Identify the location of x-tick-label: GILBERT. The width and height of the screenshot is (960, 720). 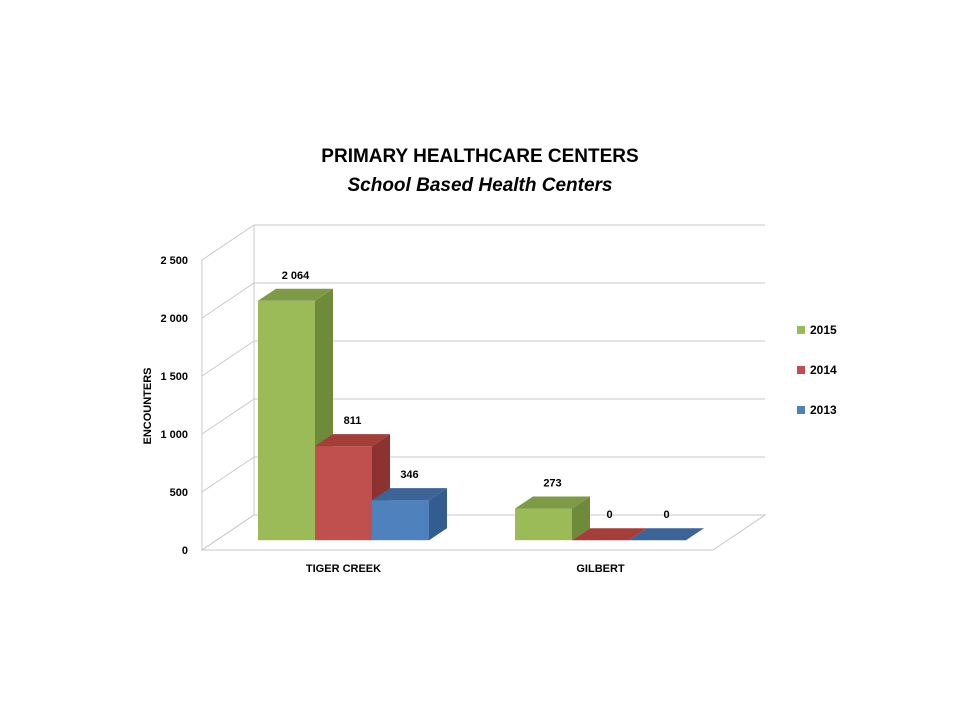
(600, 569).